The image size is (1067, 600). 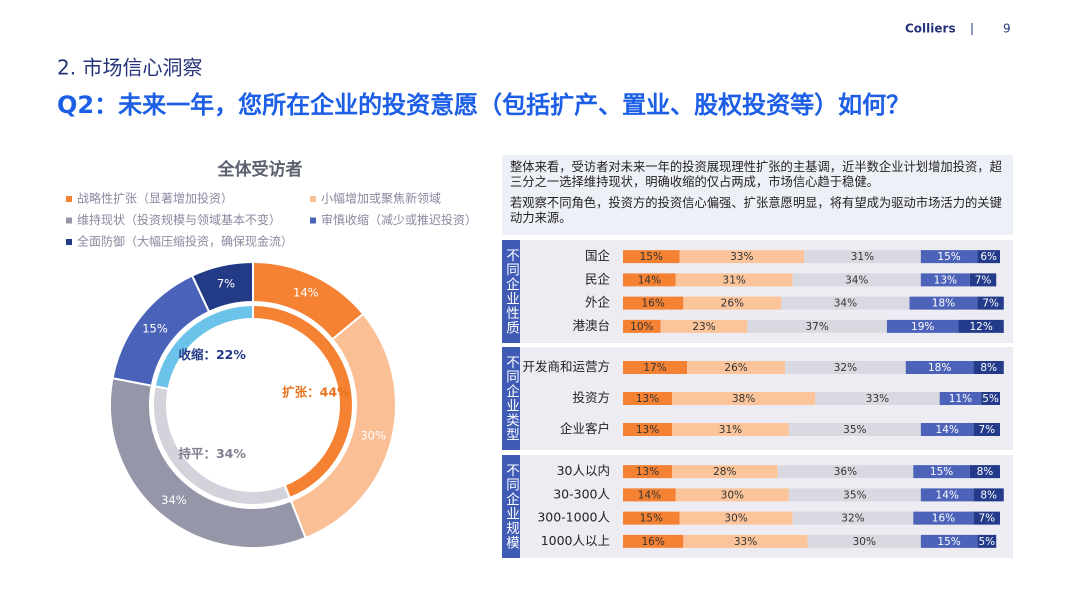 What do you see at coordinates (155, 198) in the screenshot?
I see `legend-label: 战略性扩张（显著增加投资）` at bounding box center [155, 198].